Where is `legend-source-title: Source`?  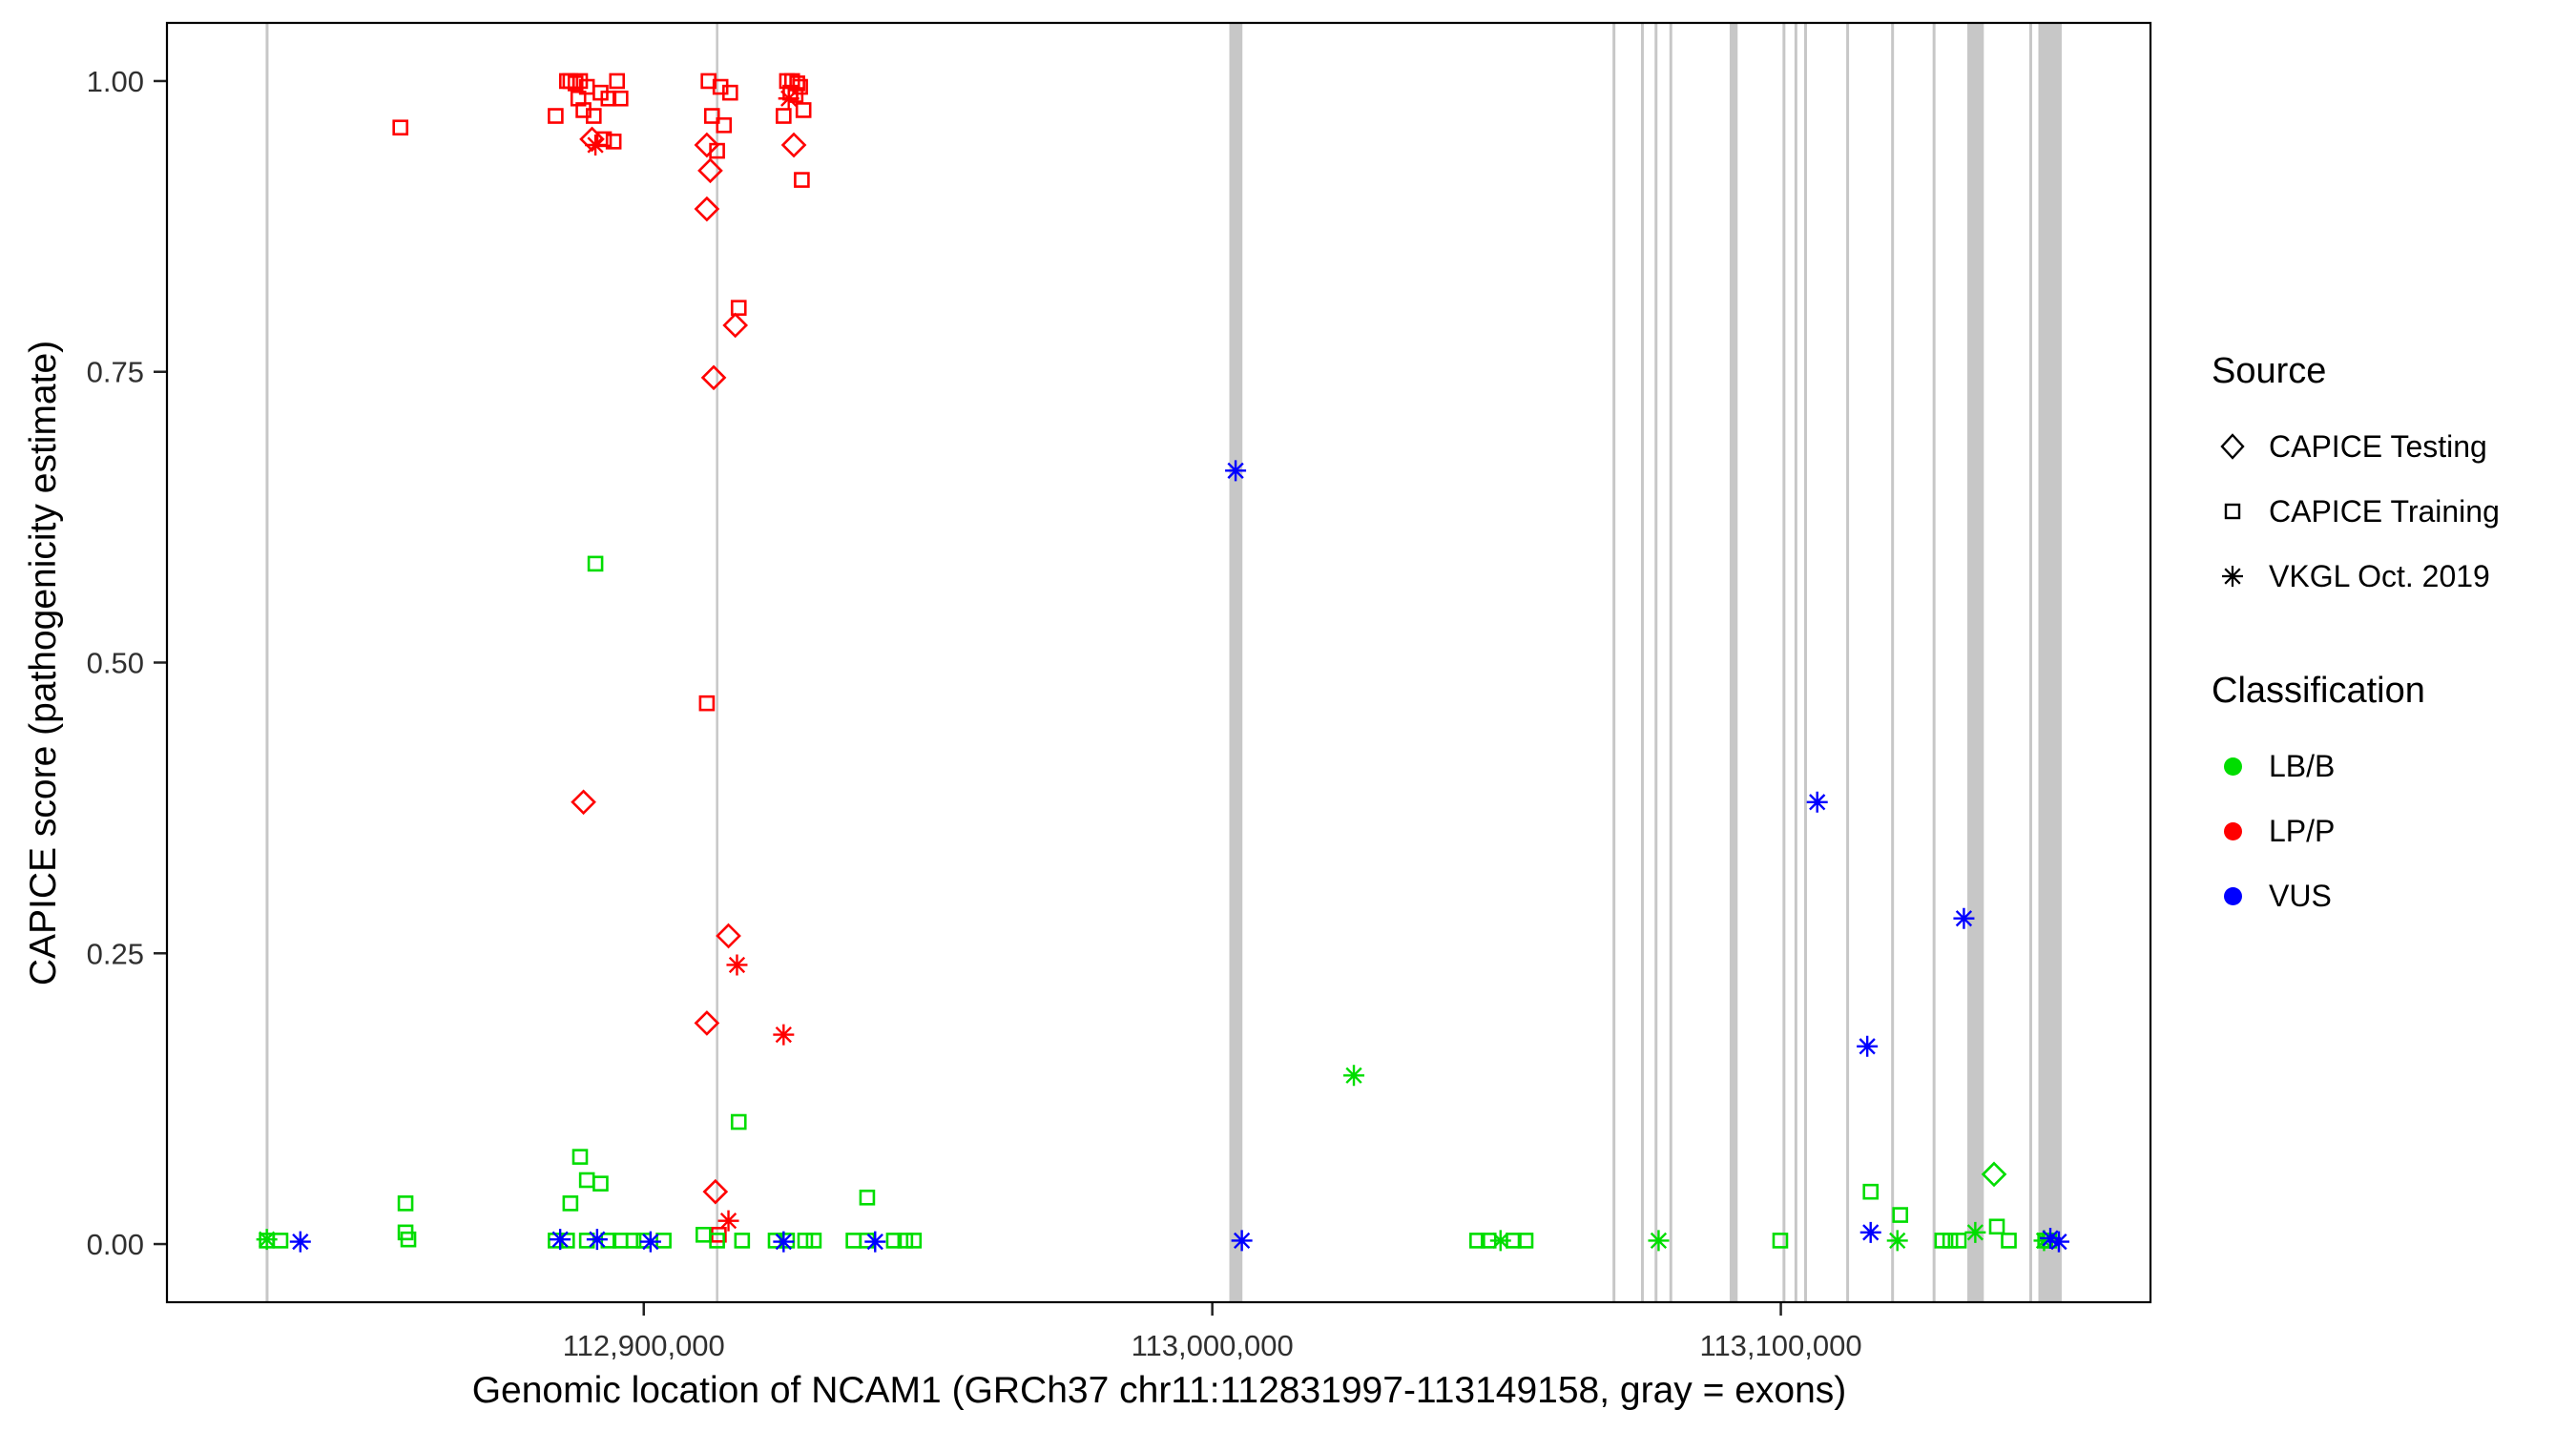
legend-source-title: Source is located at coordinates (2269, 371).